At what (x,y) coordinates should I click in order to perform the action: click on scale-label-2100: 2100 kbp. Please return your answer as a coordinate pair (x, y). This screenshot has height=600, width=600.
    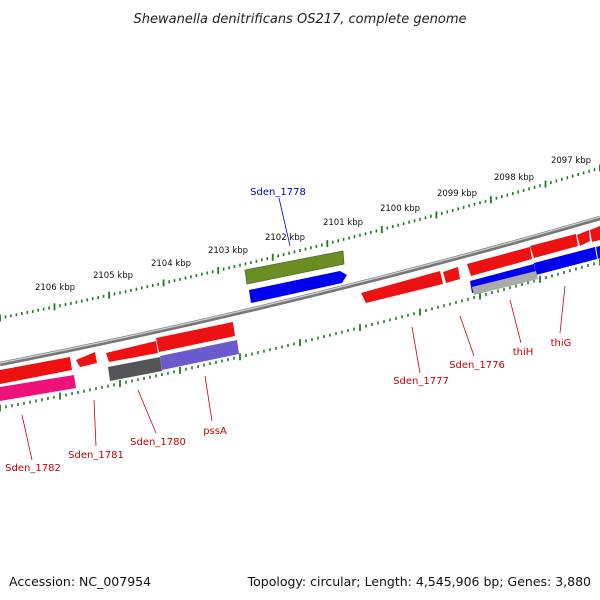
    Looking at the image, I should click on (400, 209).